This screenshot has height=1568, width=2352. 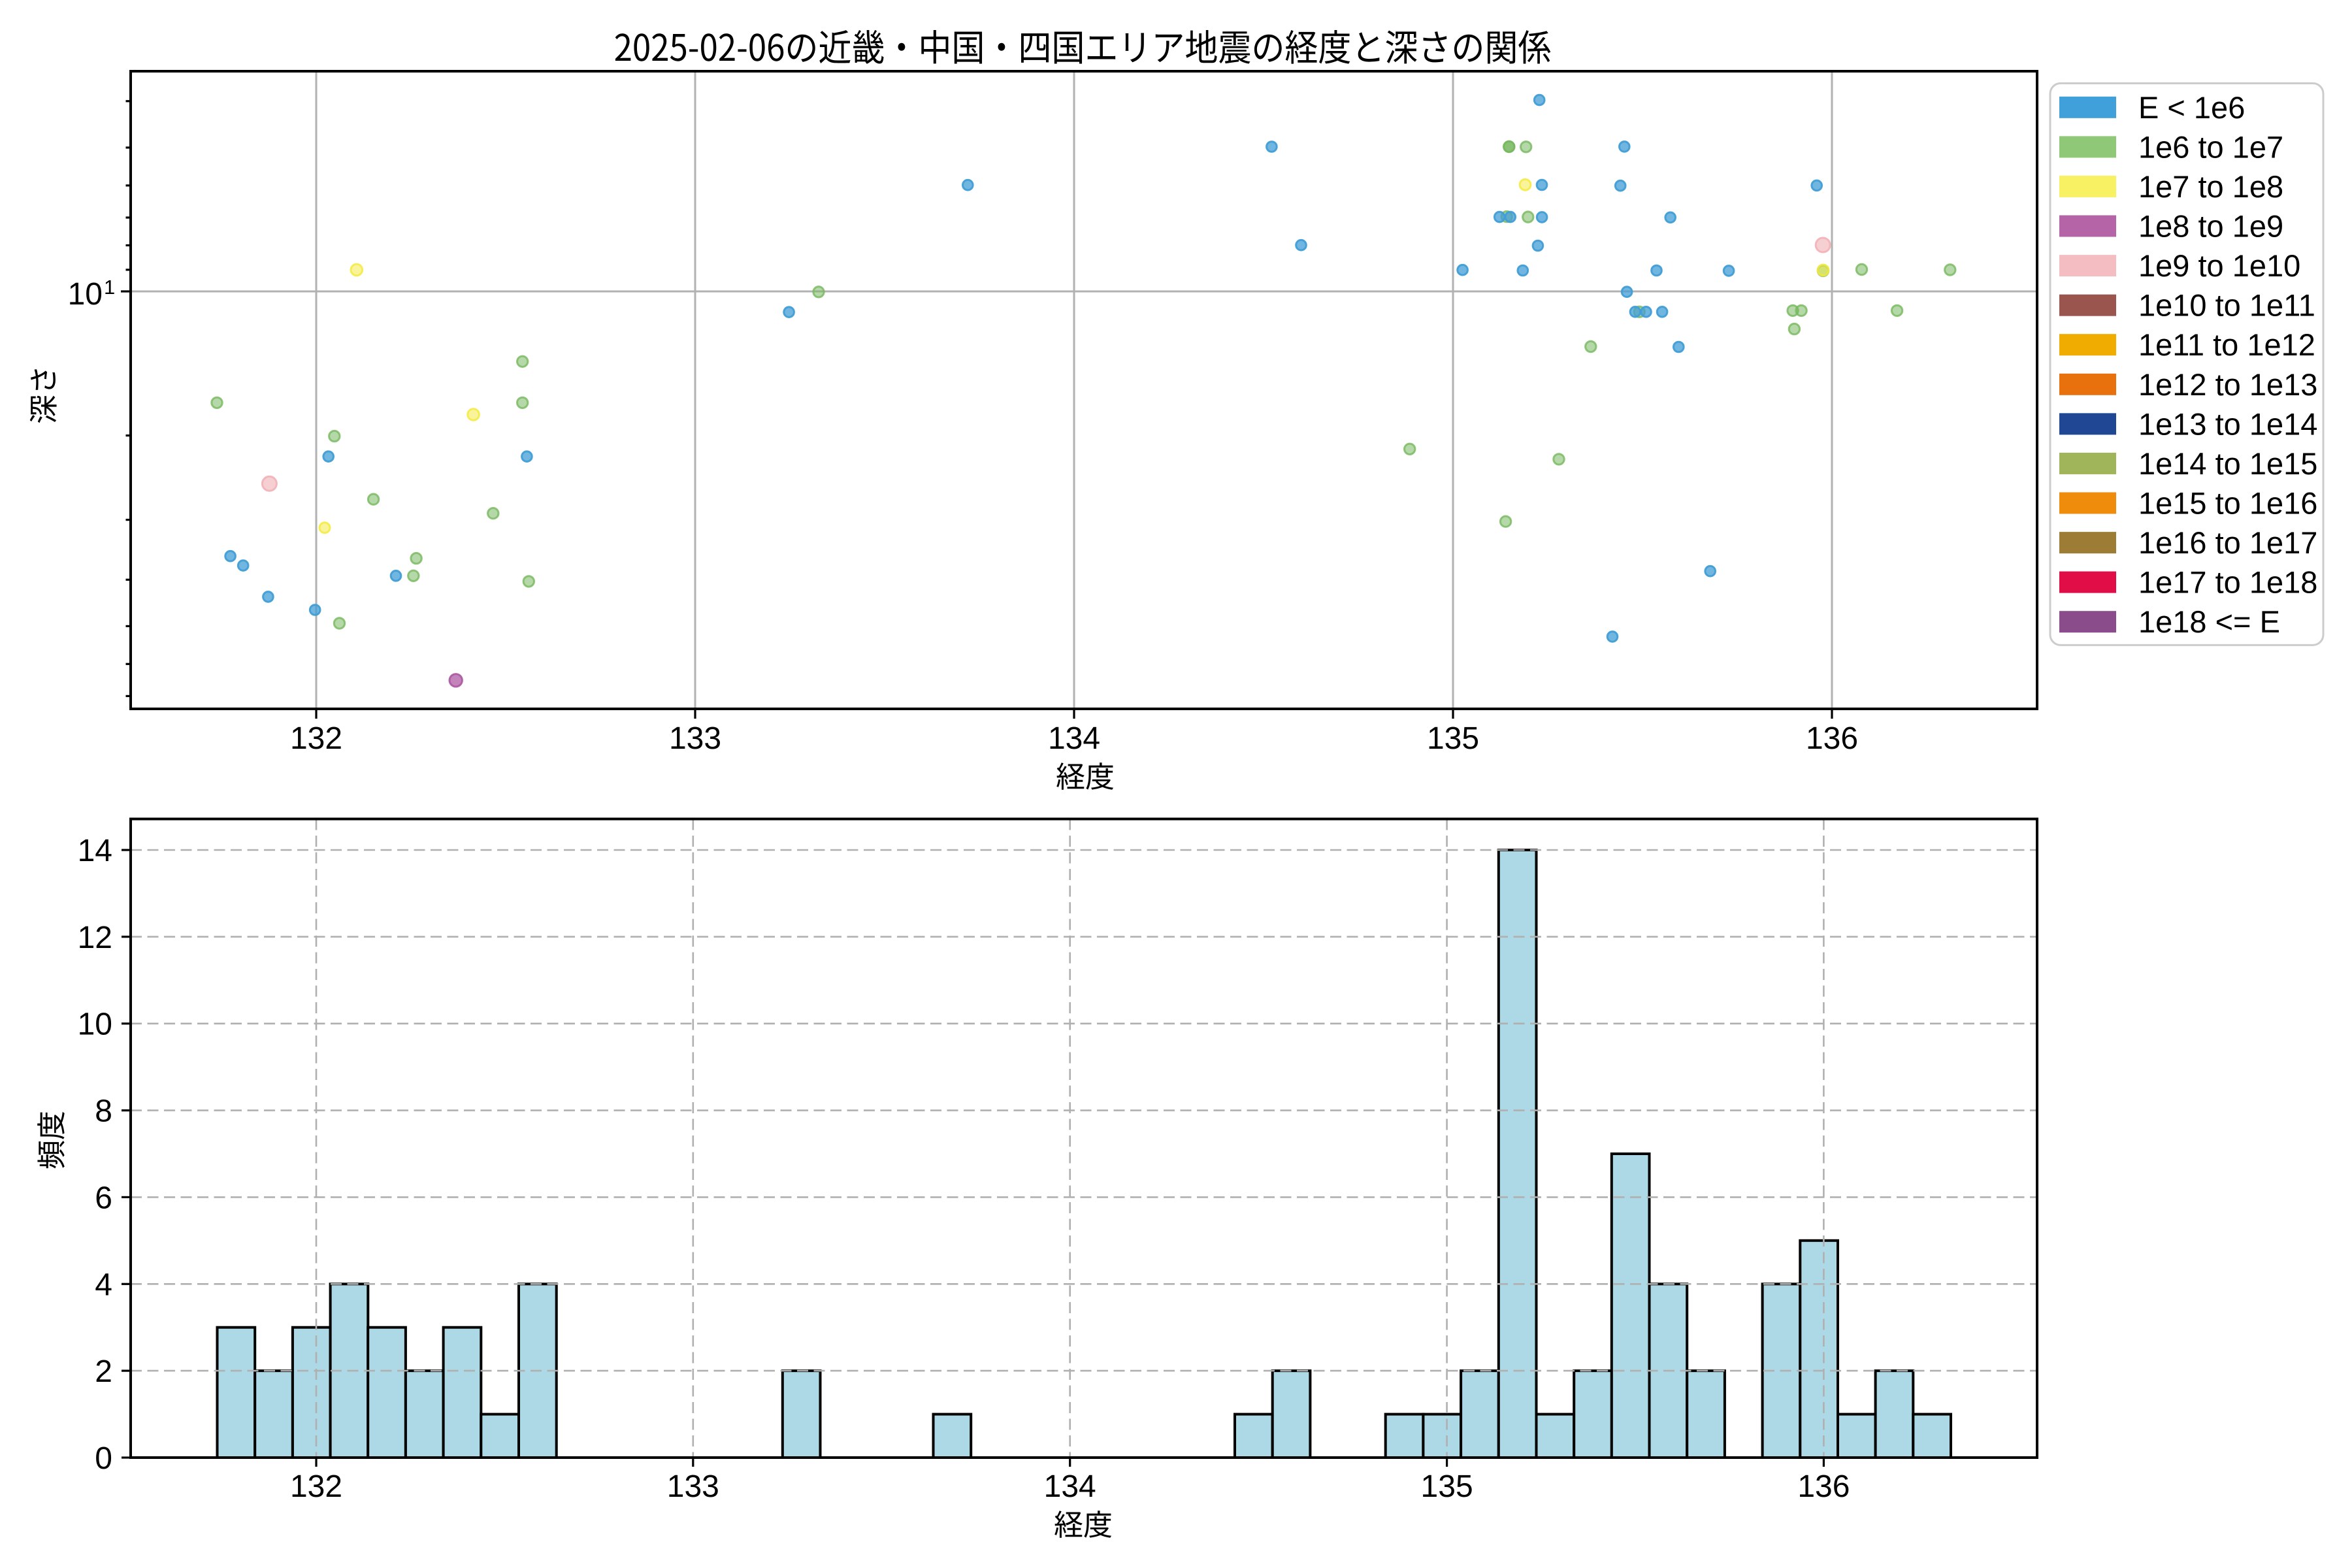 What do you see at coordinates (2227, 542) in the screenshot?
I see `svg-text: 1e16 to 1e17` at bounding box center [2227, 542].